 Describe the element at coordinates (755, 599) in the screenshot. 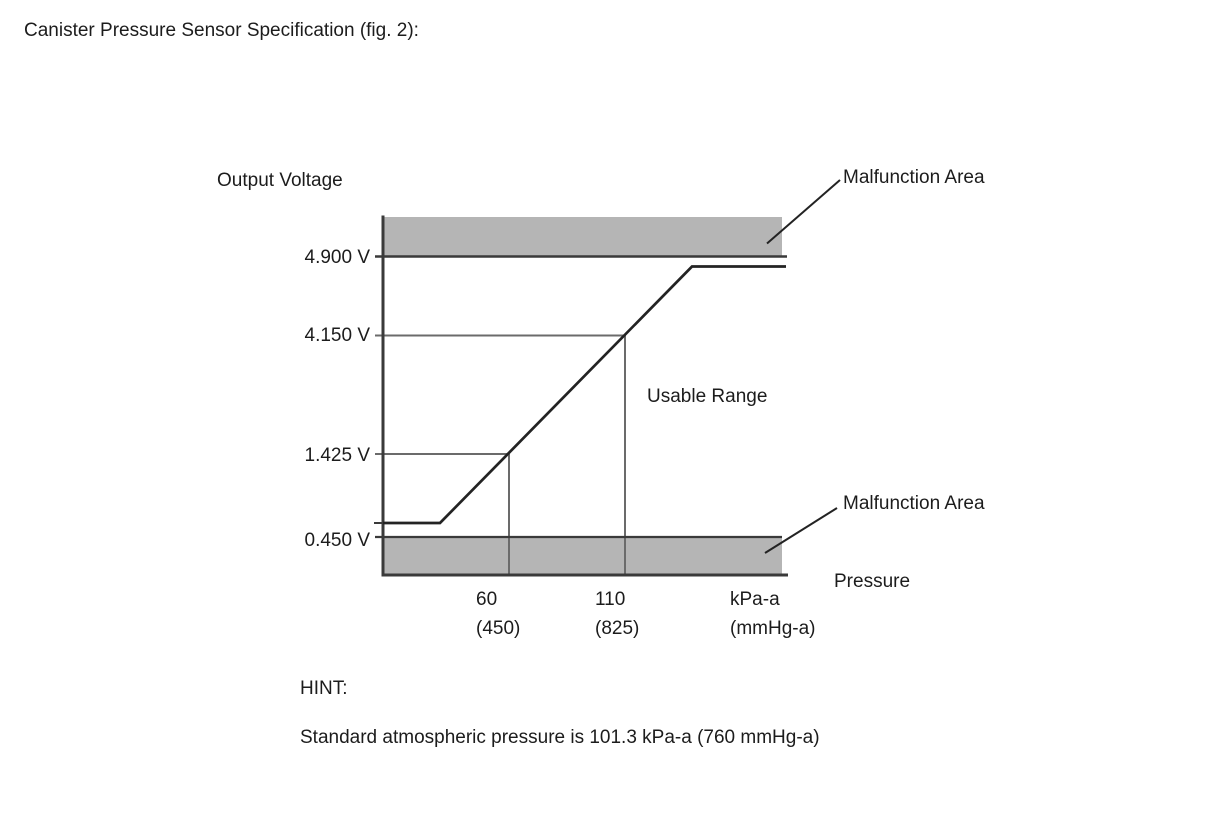

I see `x-unit-kpa: kPa-a` at that location.